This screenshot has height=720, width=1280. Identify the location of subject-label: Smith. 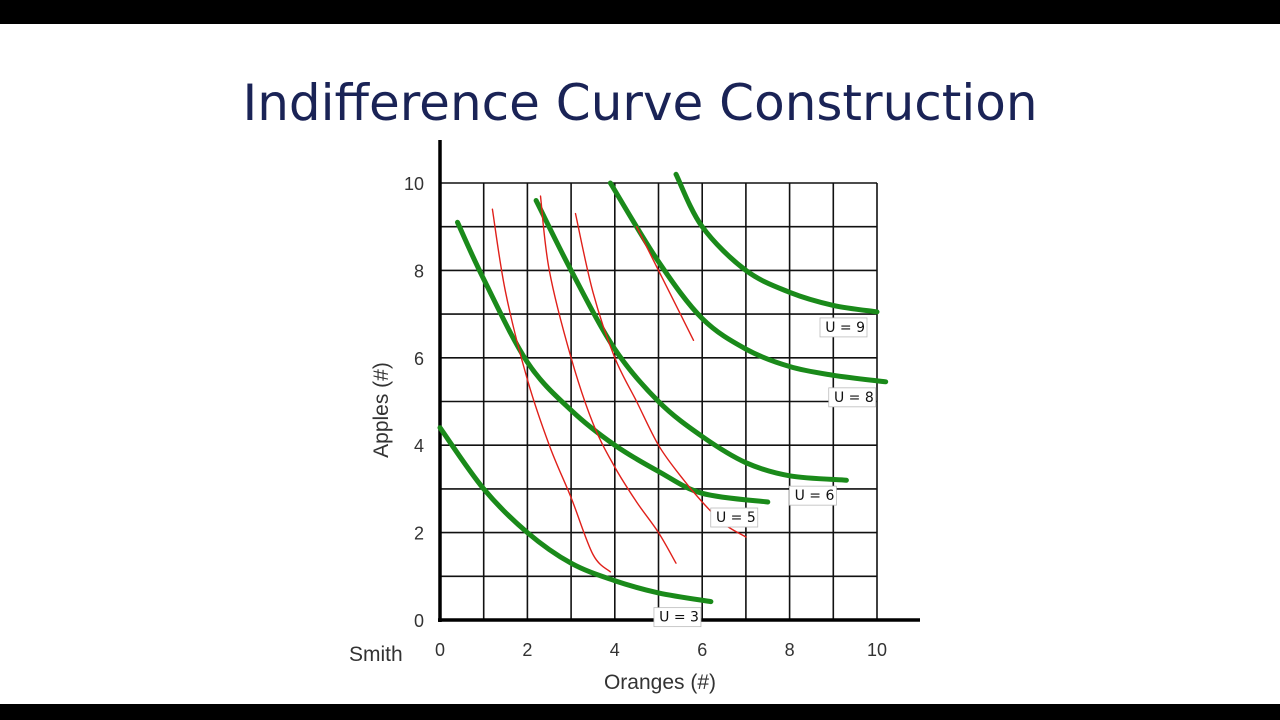
(376, 654).